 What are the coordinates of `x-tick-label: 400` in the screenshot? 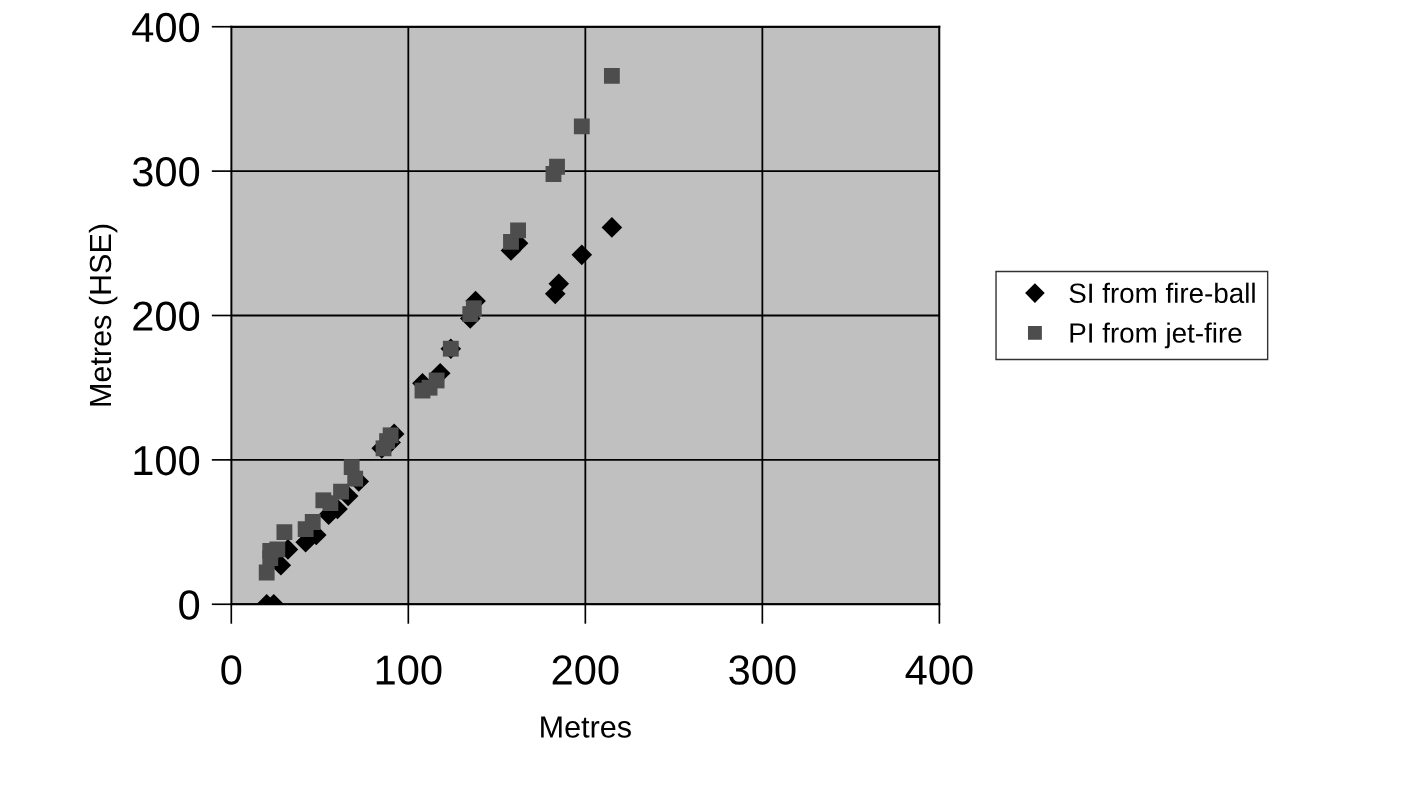 It's located at (939, 670).